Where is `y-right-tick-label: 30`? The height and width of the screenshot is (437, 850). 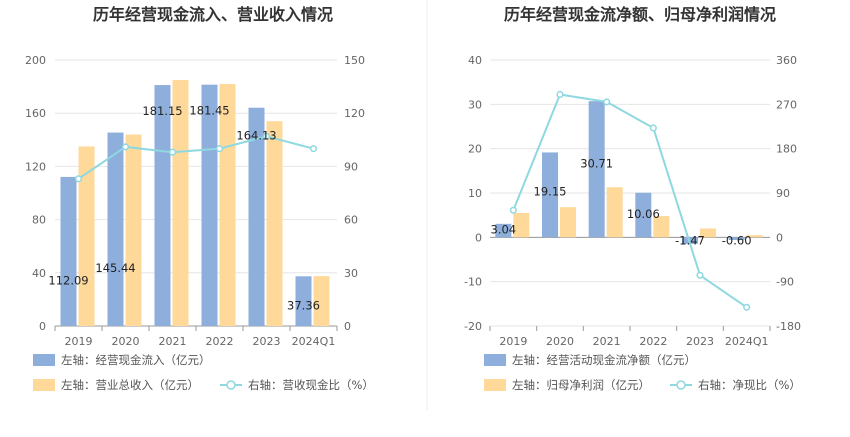
y-right-tick-label: 30 is located at coordinates (351, 273).